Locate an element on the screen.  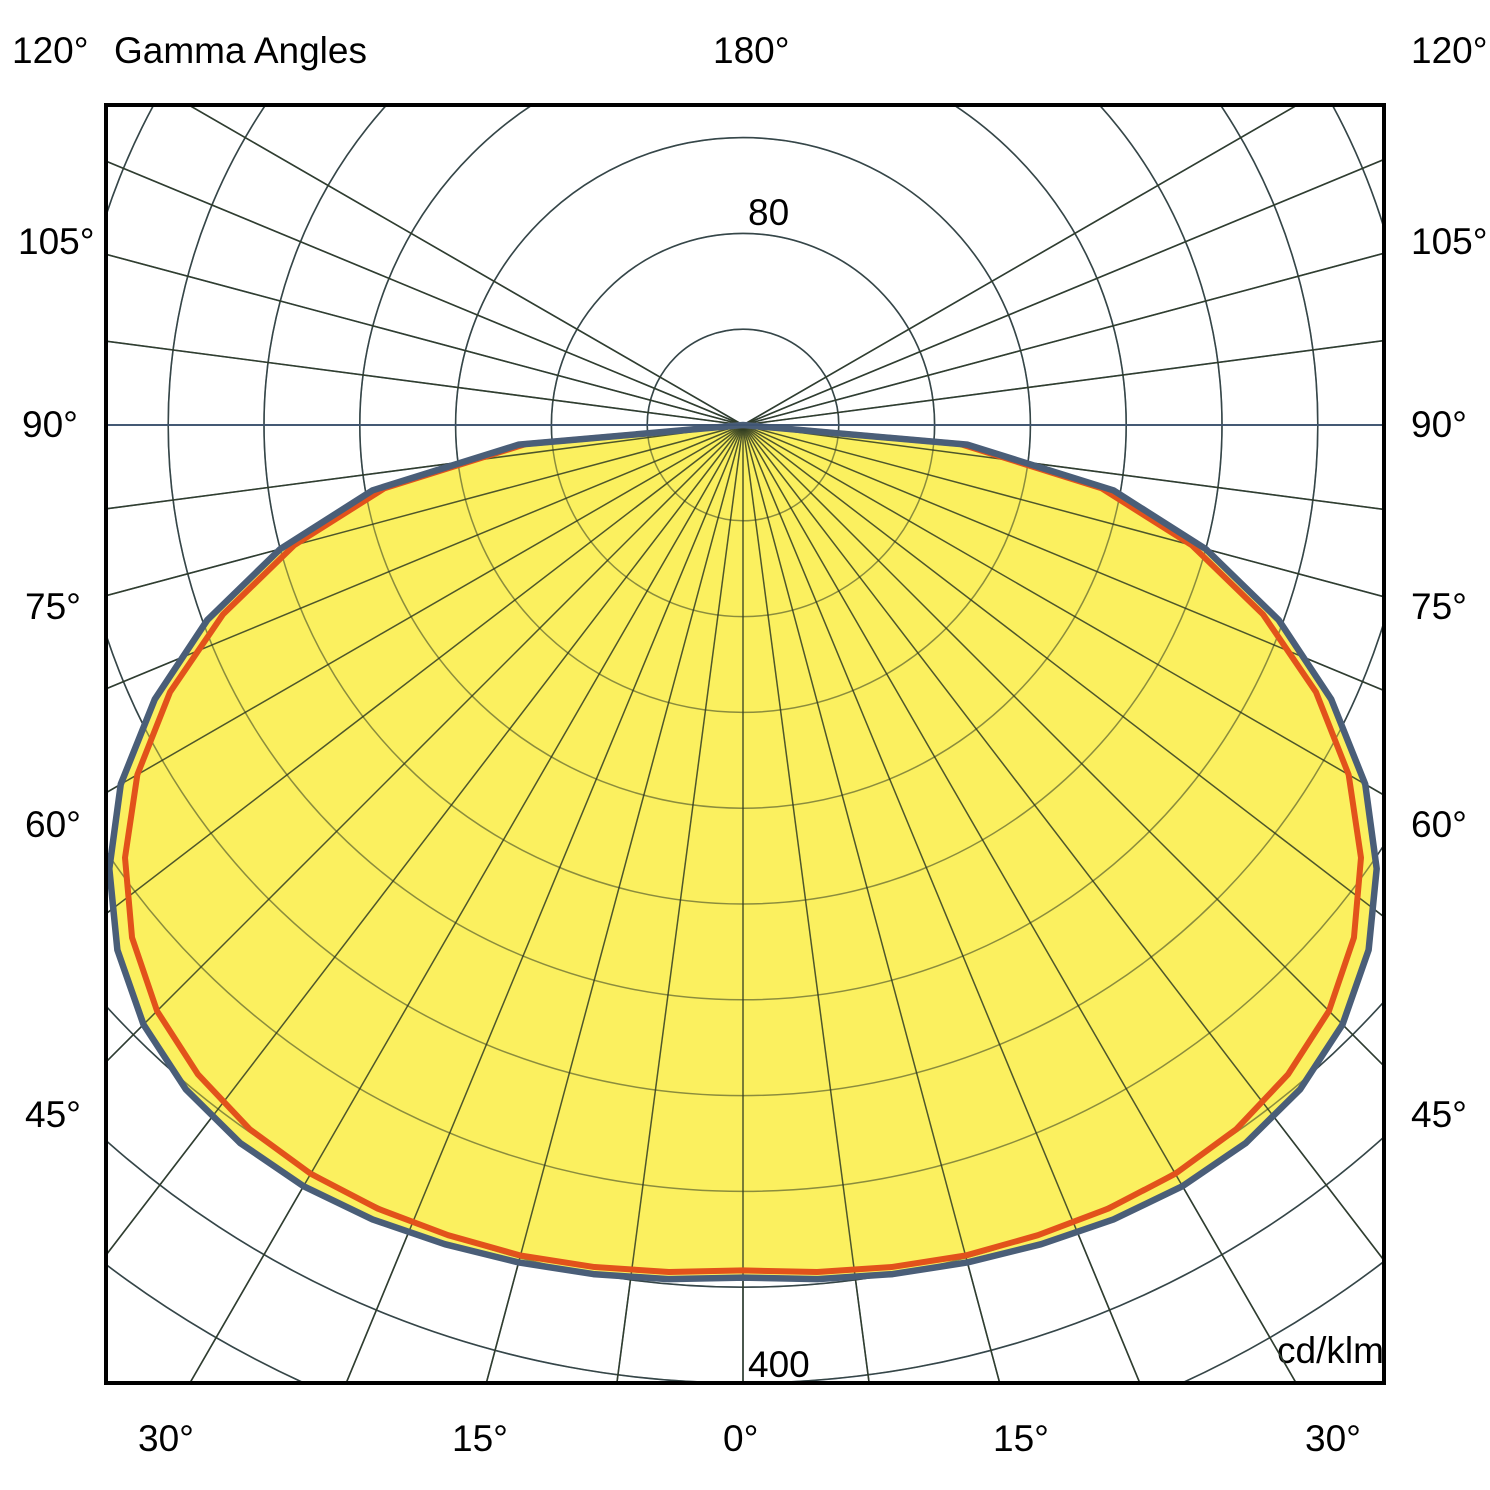
angle-label-left-105: 105° is located at coordinates (56, 241).